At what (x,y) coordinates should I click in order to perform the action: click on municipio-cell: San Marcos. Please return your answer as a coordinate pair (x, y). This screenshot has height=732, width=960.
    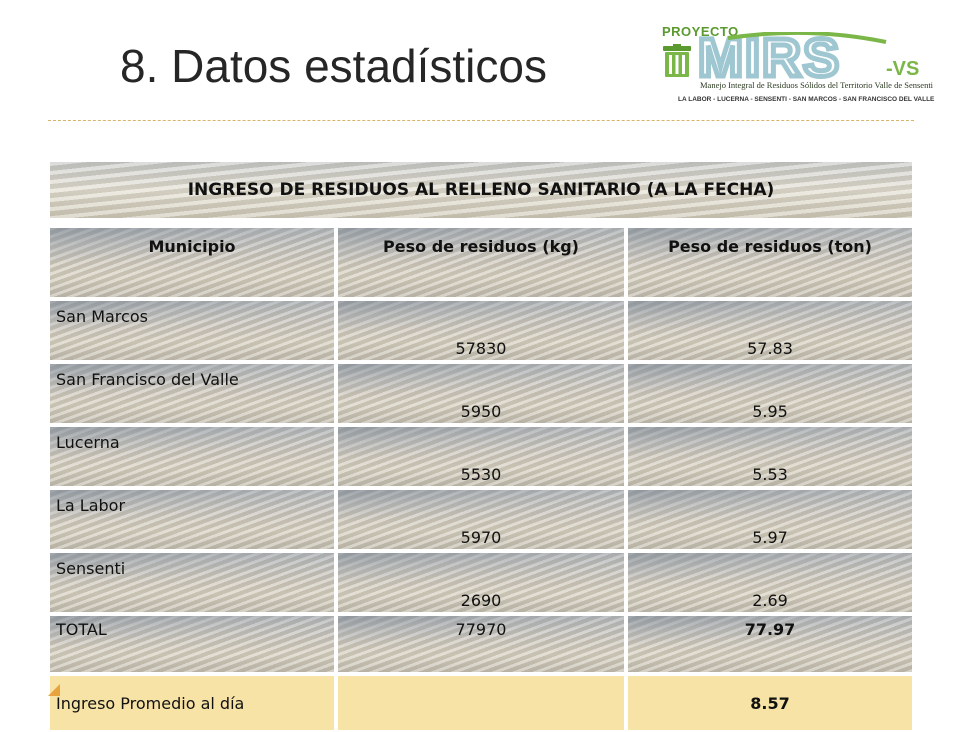
    Looking at the image, I should click on (192, 330).